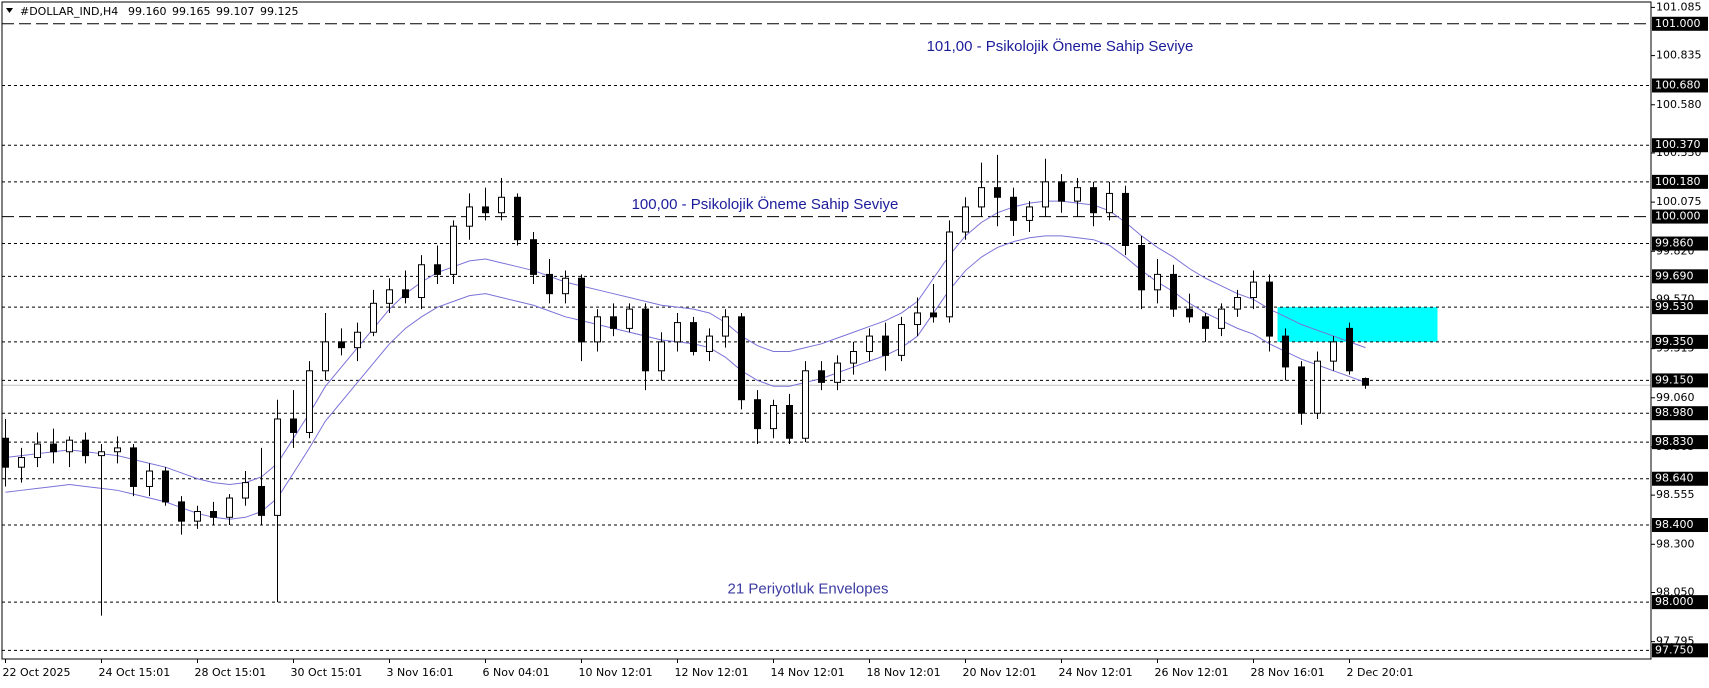 The image size is (1709, 688). Describe the element at coordinates (1674, 601) in the screenshot. I see `level-label: 98.000` at that location.